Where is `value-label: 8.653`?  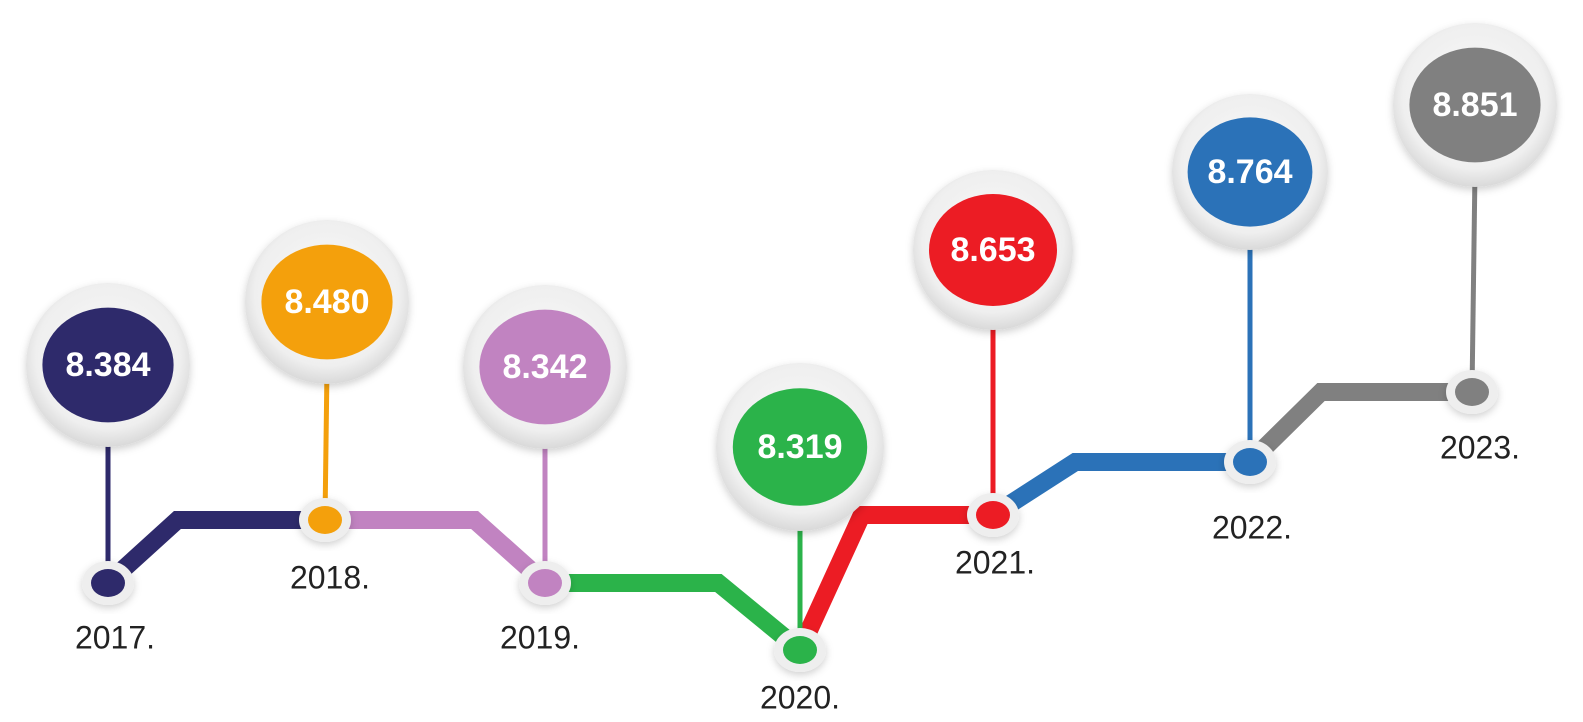 value-label: 8.653 is located at coordinates (992, 250).